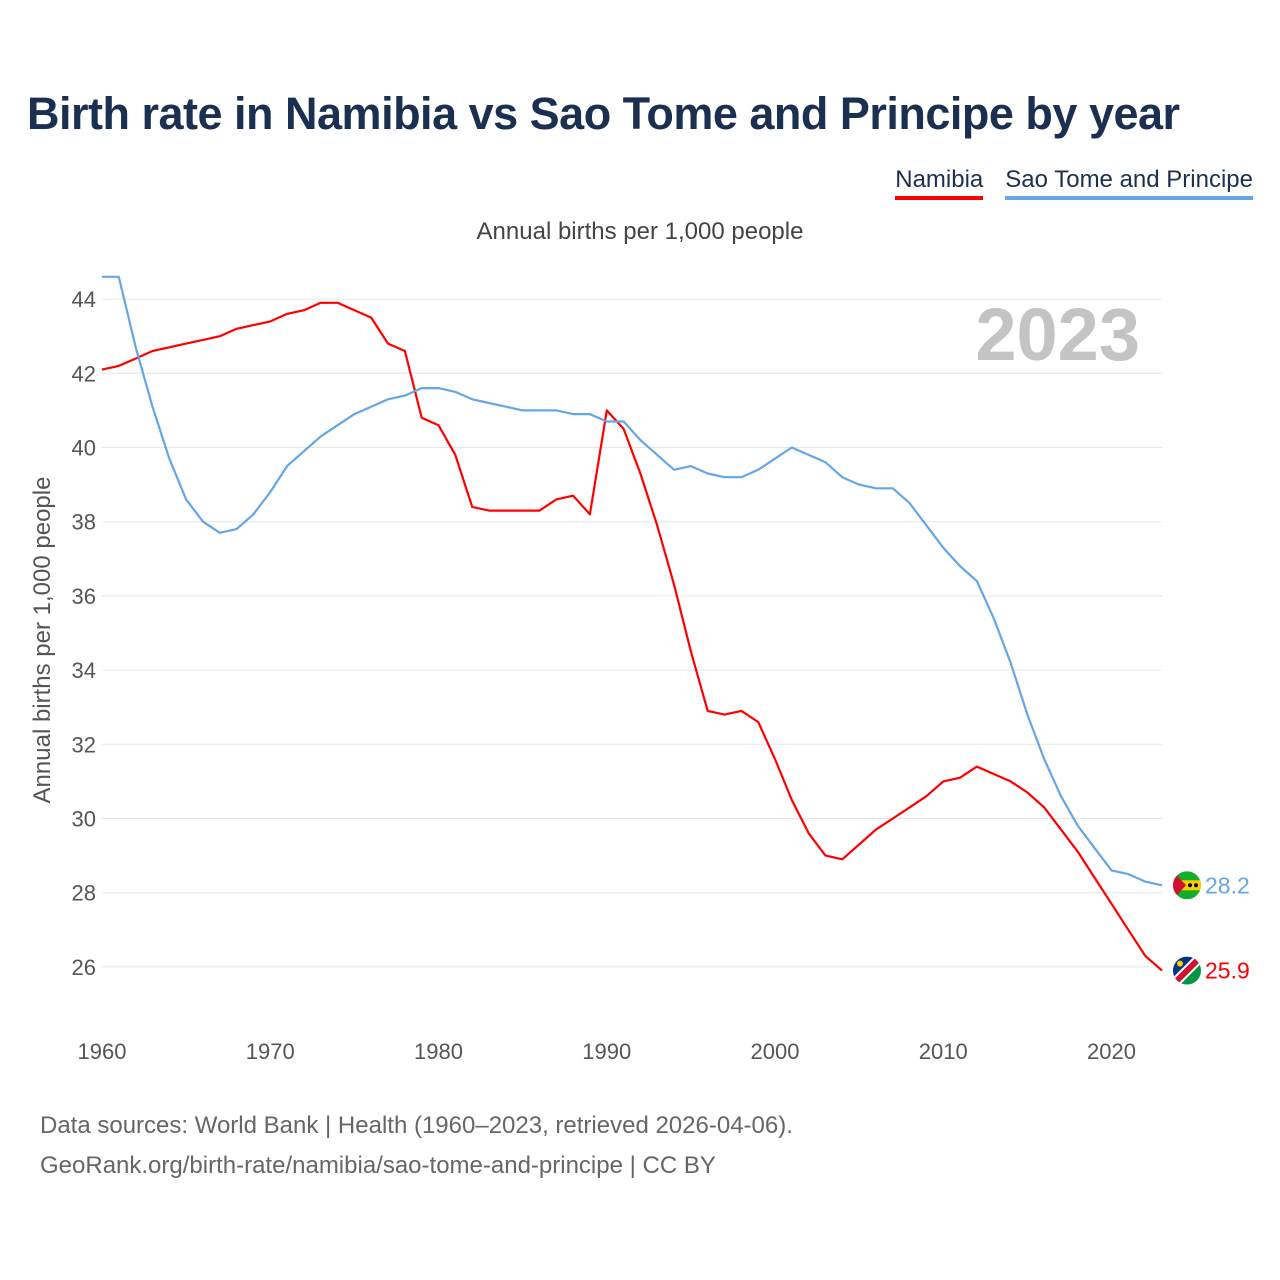 The width and height of the screenshot is (1280, 1280). I want to click on x-tick-label: 1970, so click(270, 1051).